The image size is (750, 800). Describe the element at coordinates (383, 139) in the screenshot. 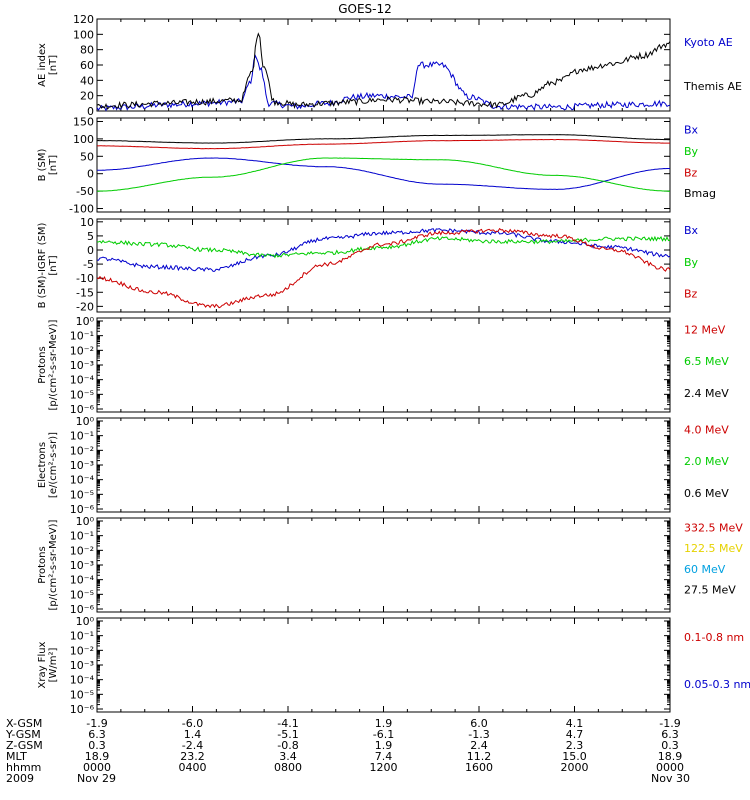

I see `series-line-bmag` at that location.